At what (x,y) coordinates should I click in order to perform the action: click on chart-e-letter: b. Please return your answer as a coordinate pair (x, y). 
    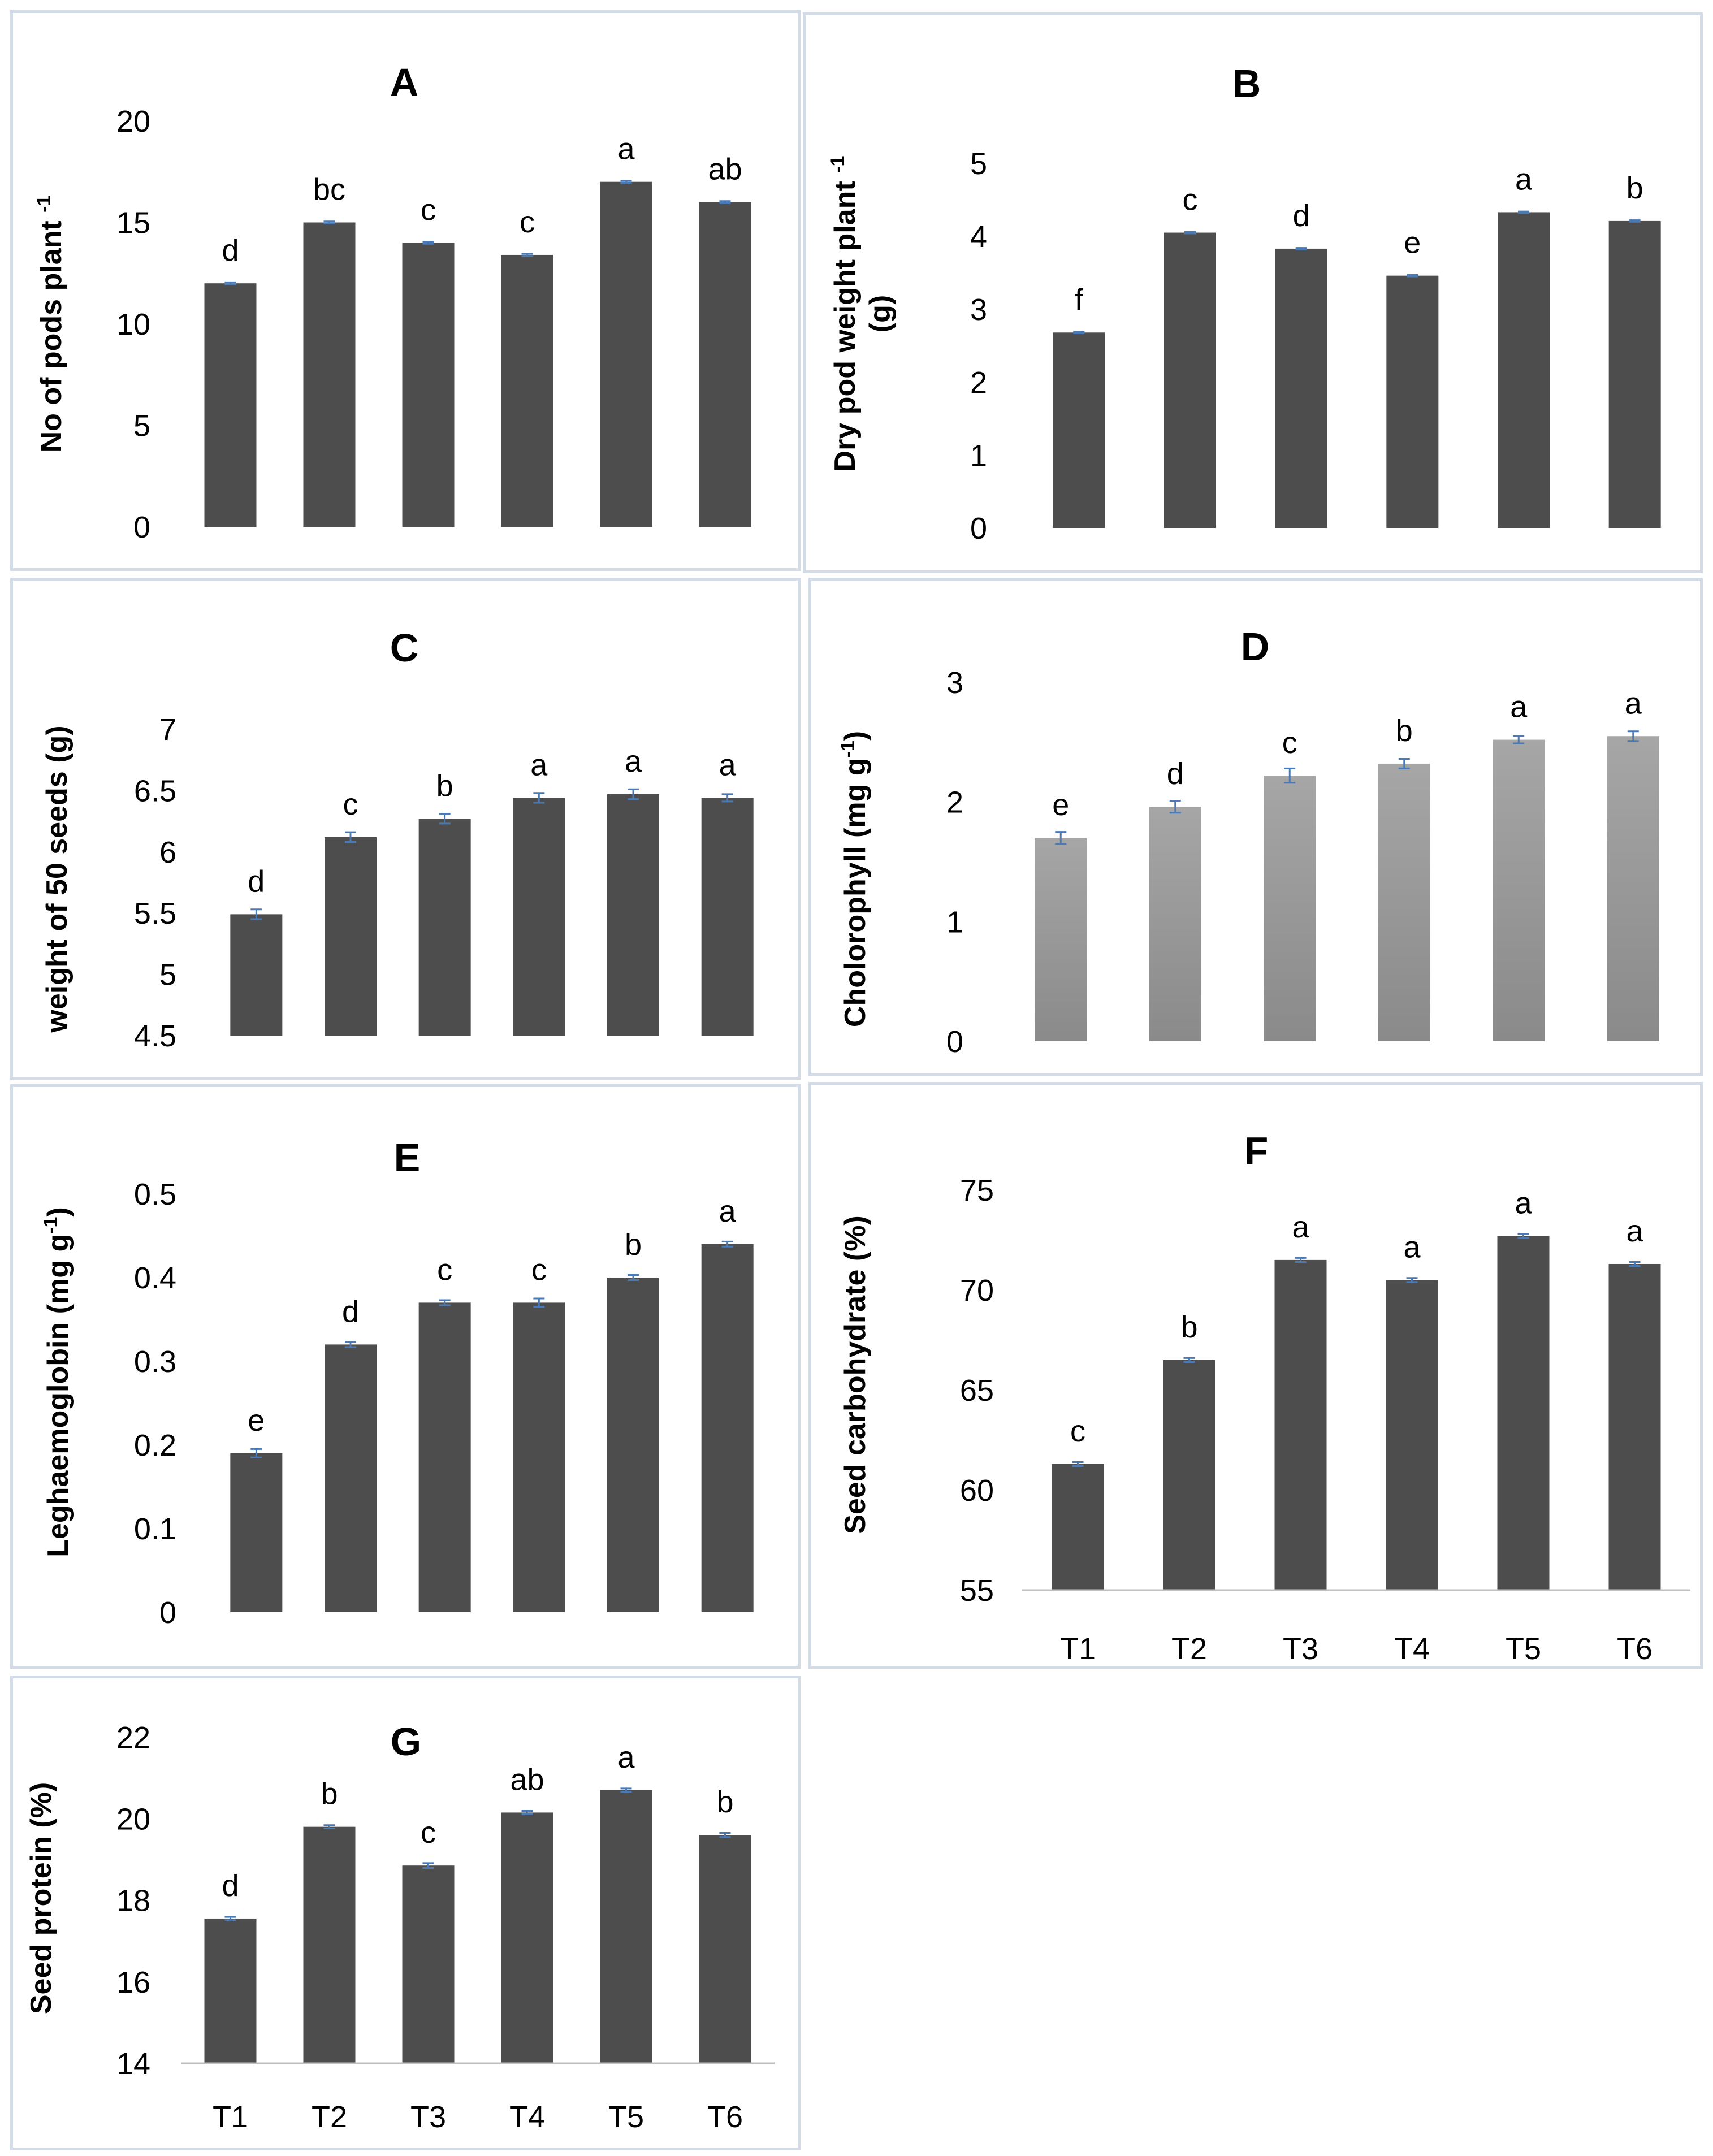
    Looking at the image, I should click on (633, 1245).